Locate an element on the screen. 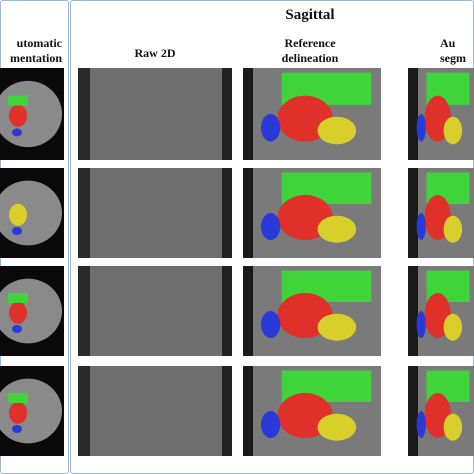 The image size is (474, 474). column-header: Au segm is located at coordinates (457, 51).